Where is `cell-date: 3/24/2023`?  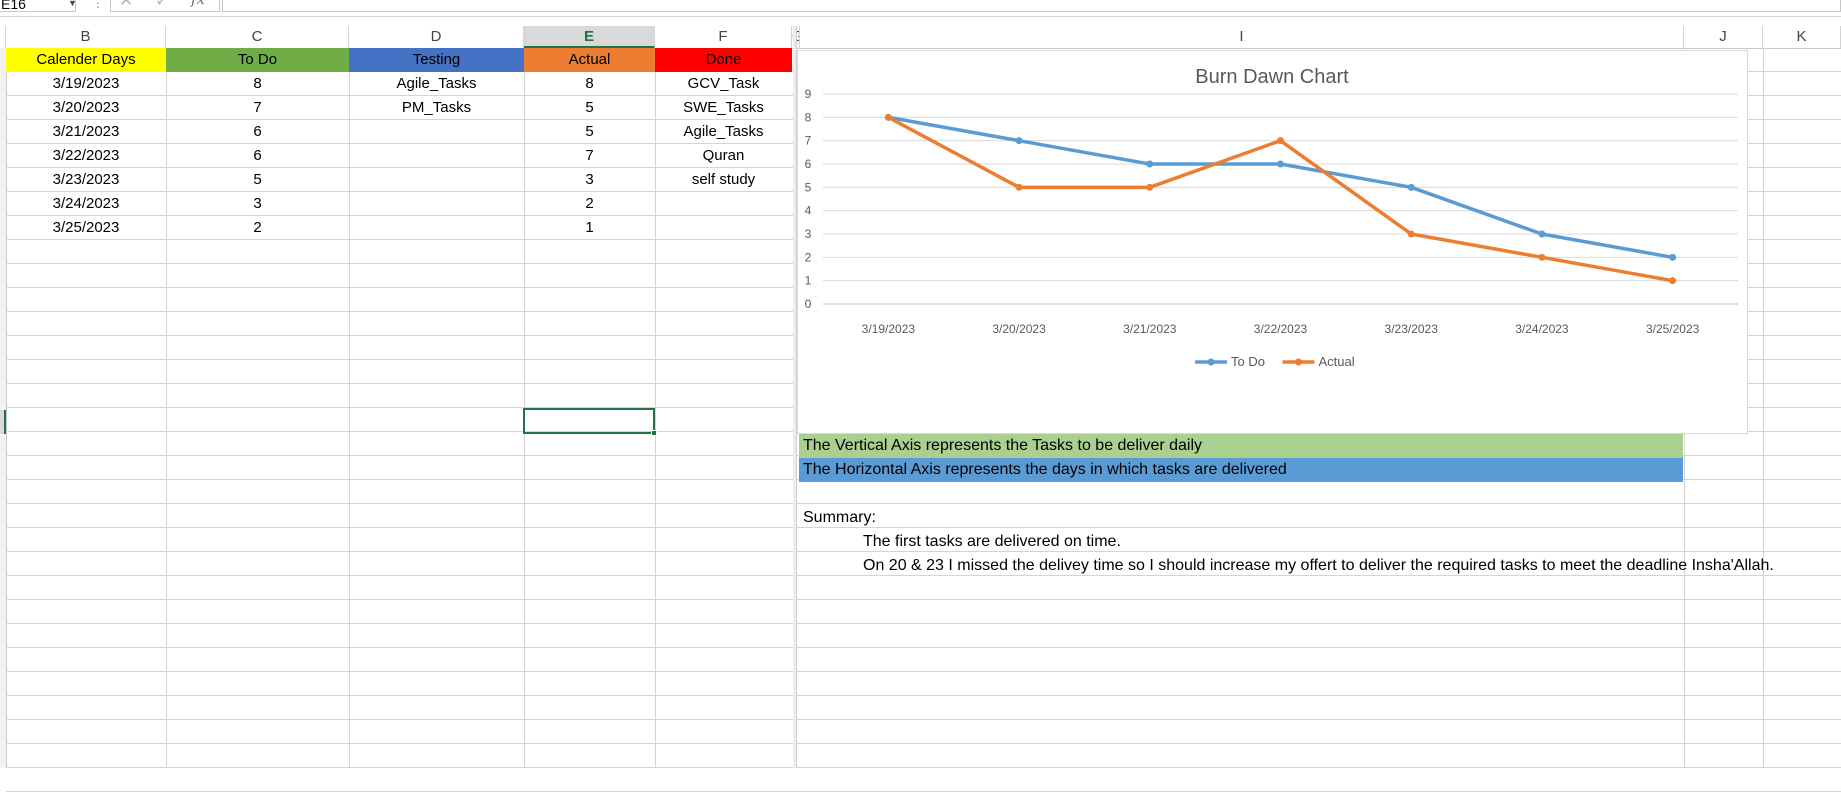 cell-date: 3/24/2023 is located at coordinates (86, 203).